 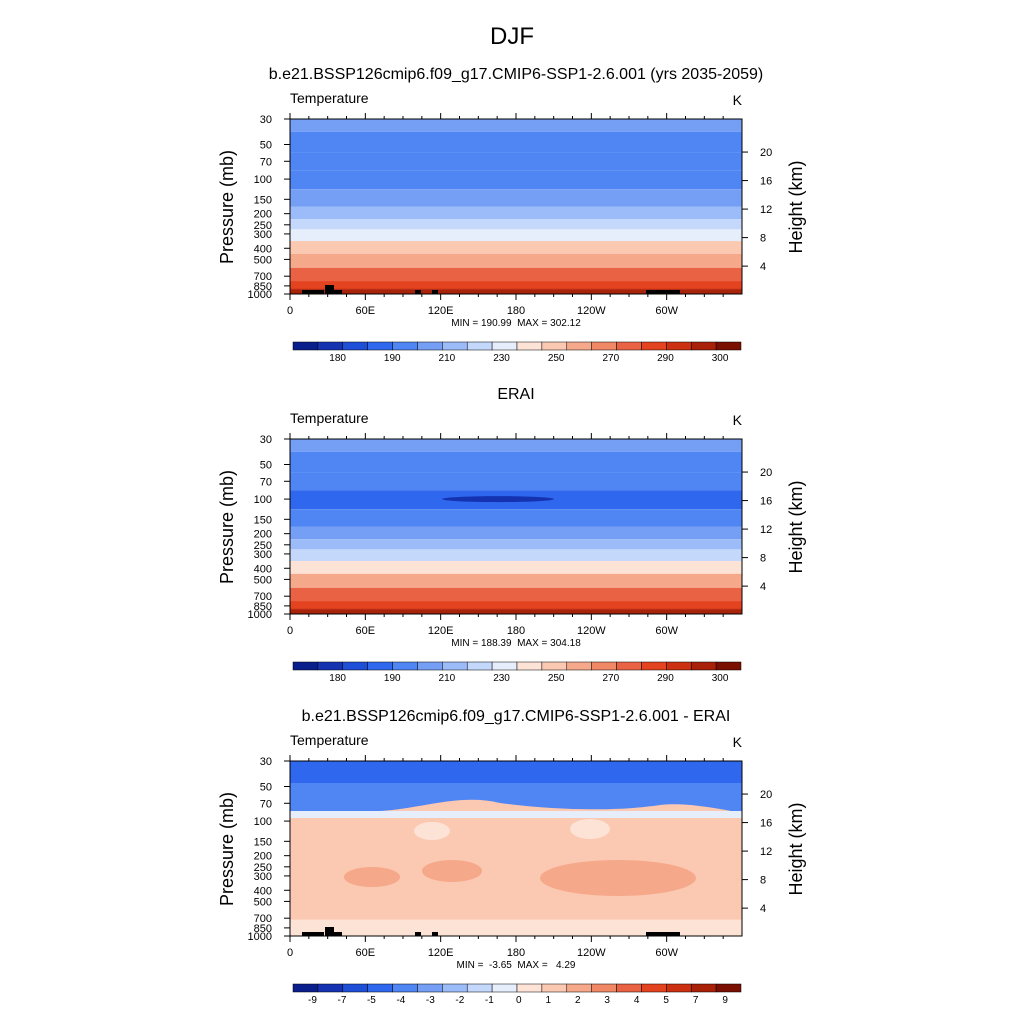 I want to click on y-tick-label: 250, so click(x=263, y=226).